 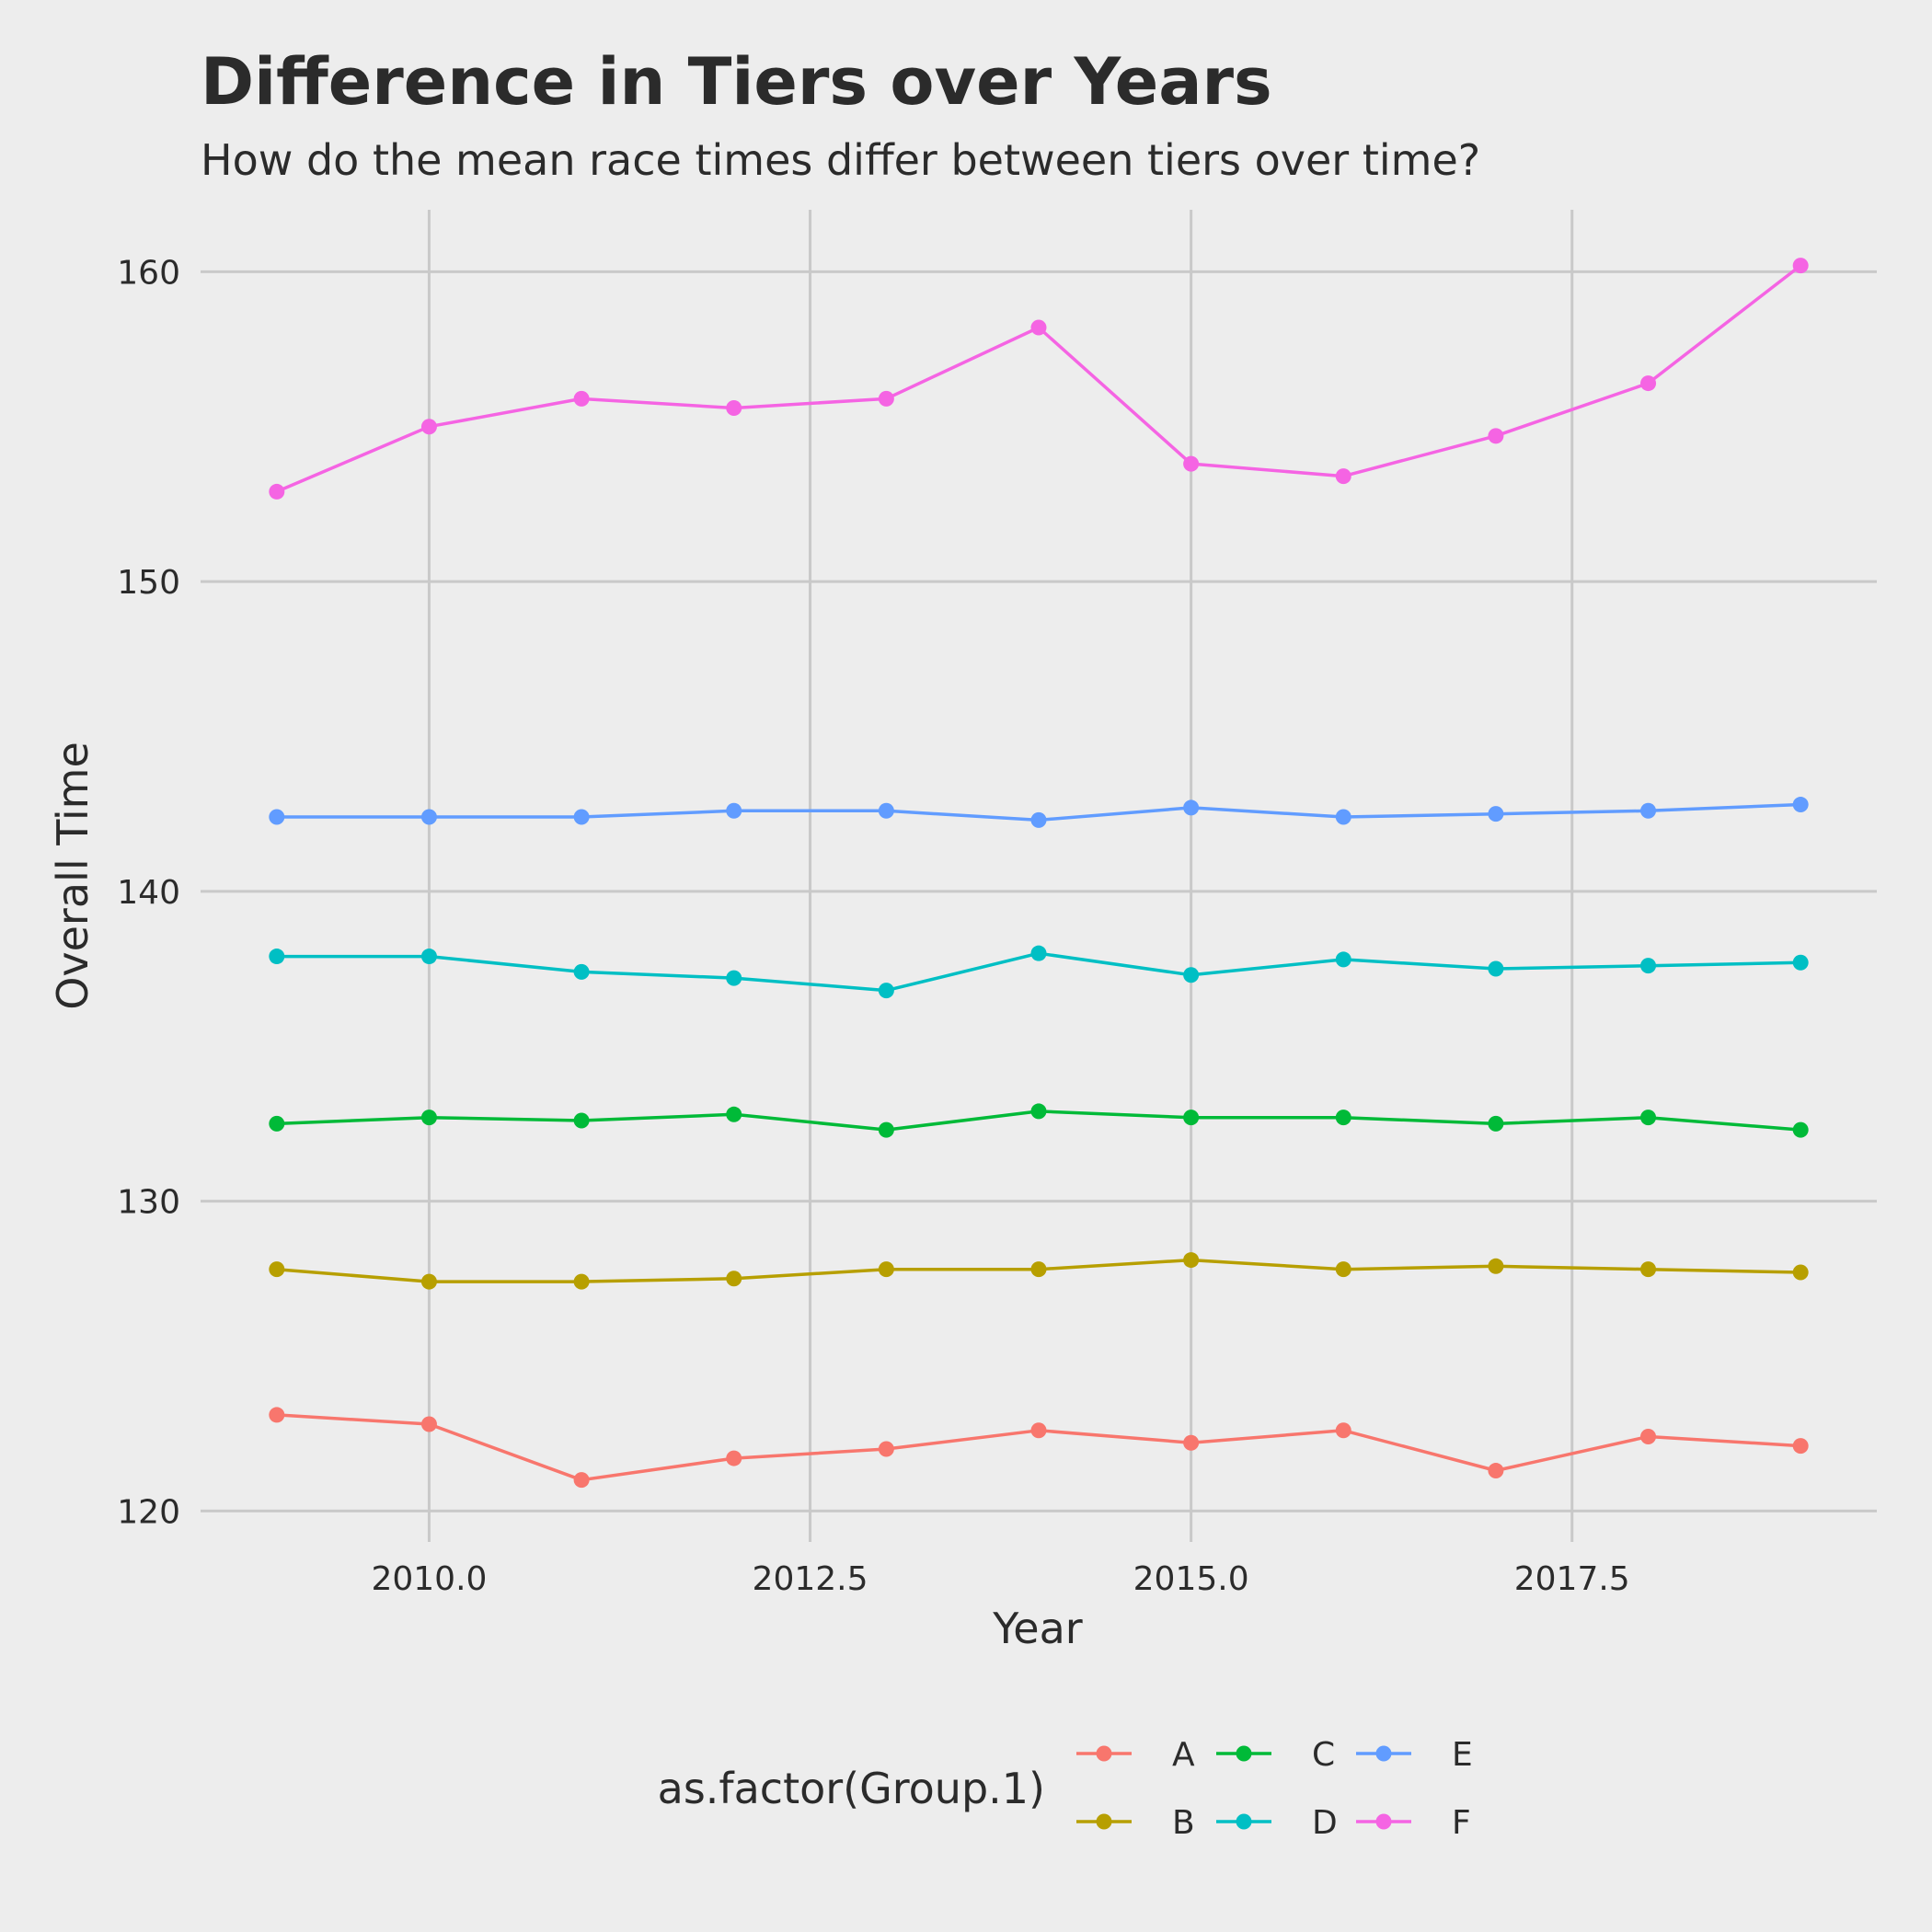 What do you see at coordinates (1413, 1823) in the screenshot?
I see `legend-item-F: F` at bounding box center [1413, 1823].